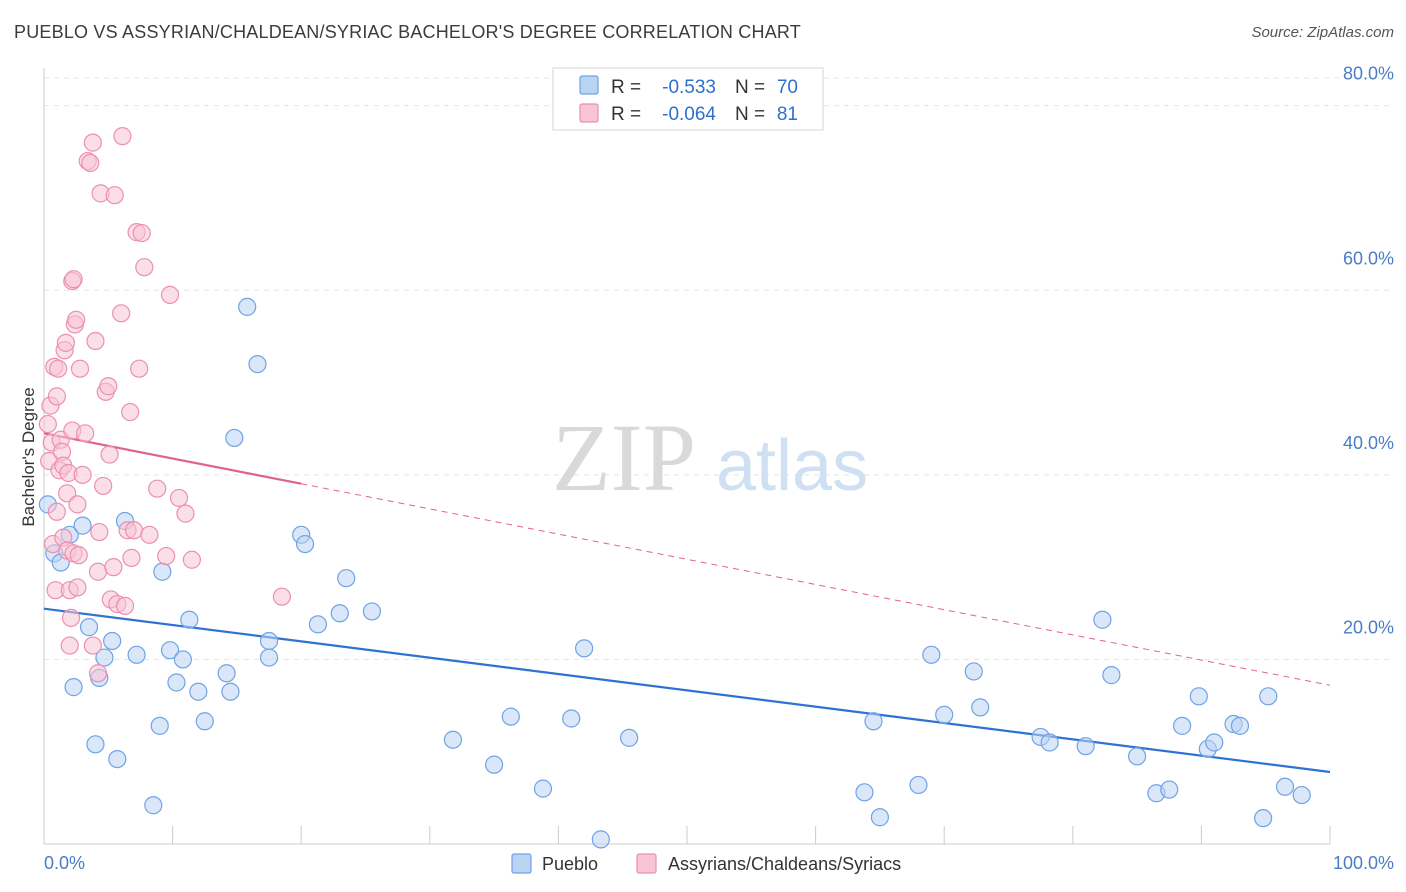  I want to click on y-tick-label-60: 60.0%, so click(1368, 258).